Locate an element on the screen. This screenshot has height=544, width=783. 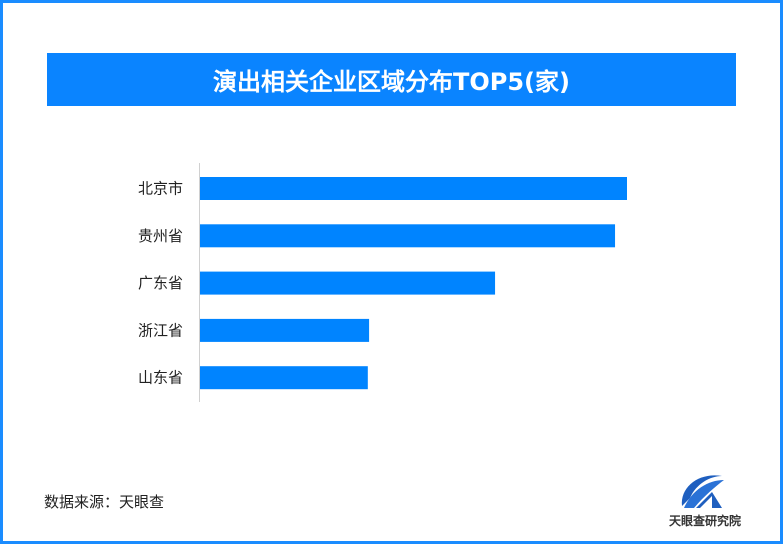
tianyancha-logo-icon is located at coordinates (702, 491).